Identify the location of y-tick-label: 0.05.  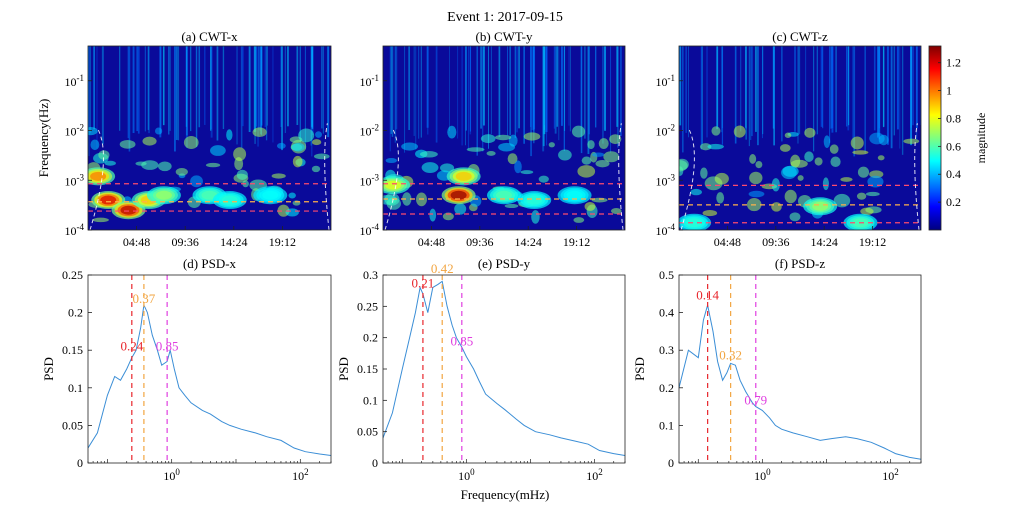
(367, 432).